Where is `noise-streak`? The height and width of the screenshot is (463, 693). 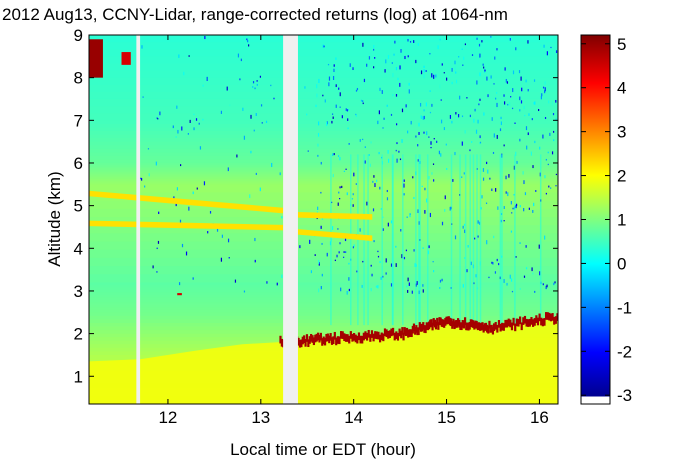 noise-streak is located at coordinates (351, 240).